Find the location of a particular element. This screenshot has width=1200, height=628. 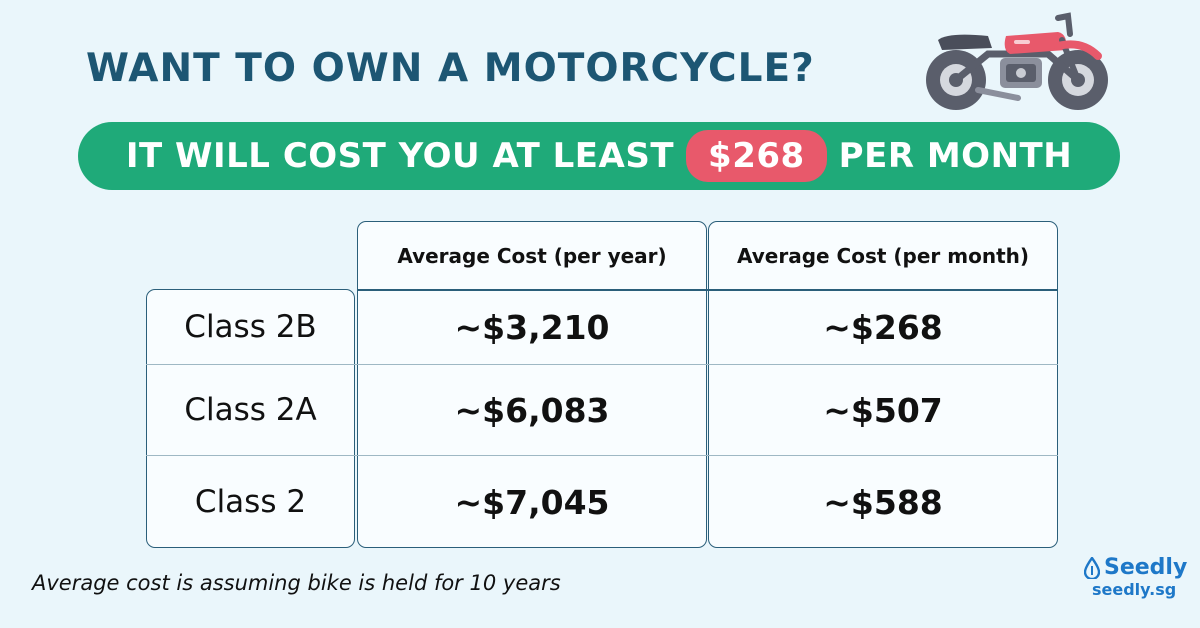

cell-class-2b-per-month: ~$268 is located at coordinates (883, 327).